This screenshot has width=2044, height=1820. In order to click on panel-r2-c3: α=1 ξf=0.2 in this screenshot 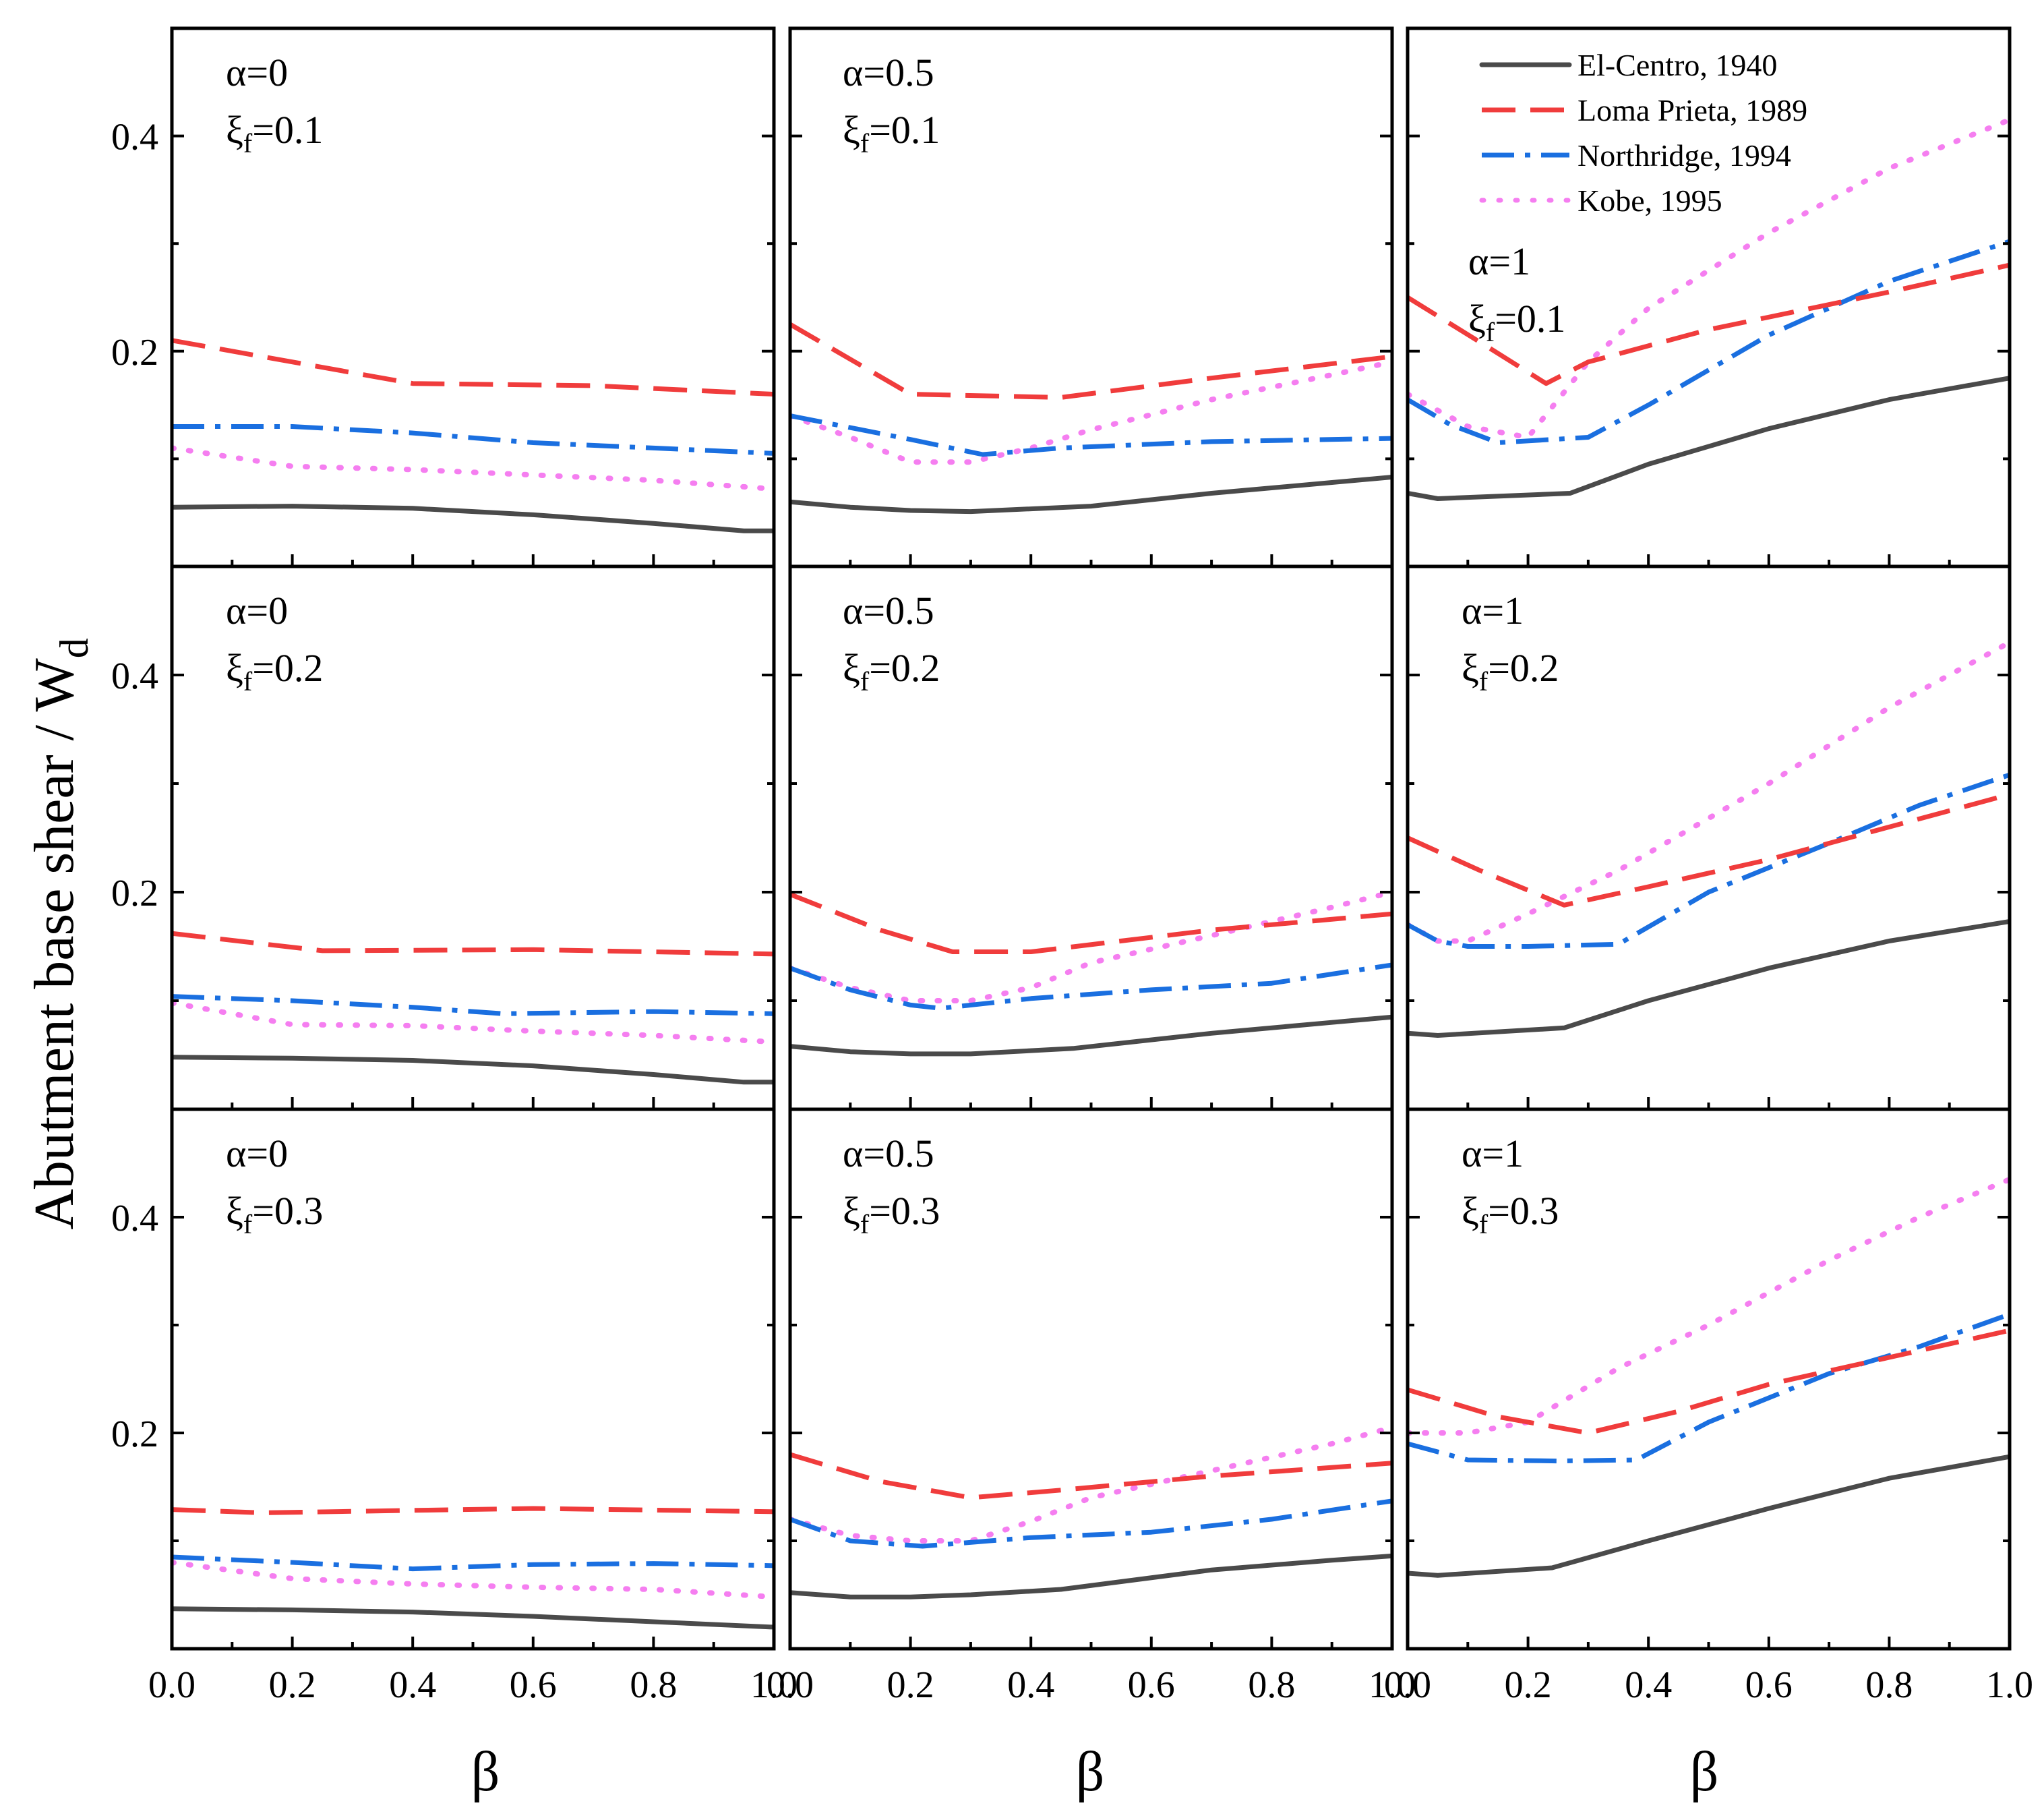, I will do `click(1709, 837)`.